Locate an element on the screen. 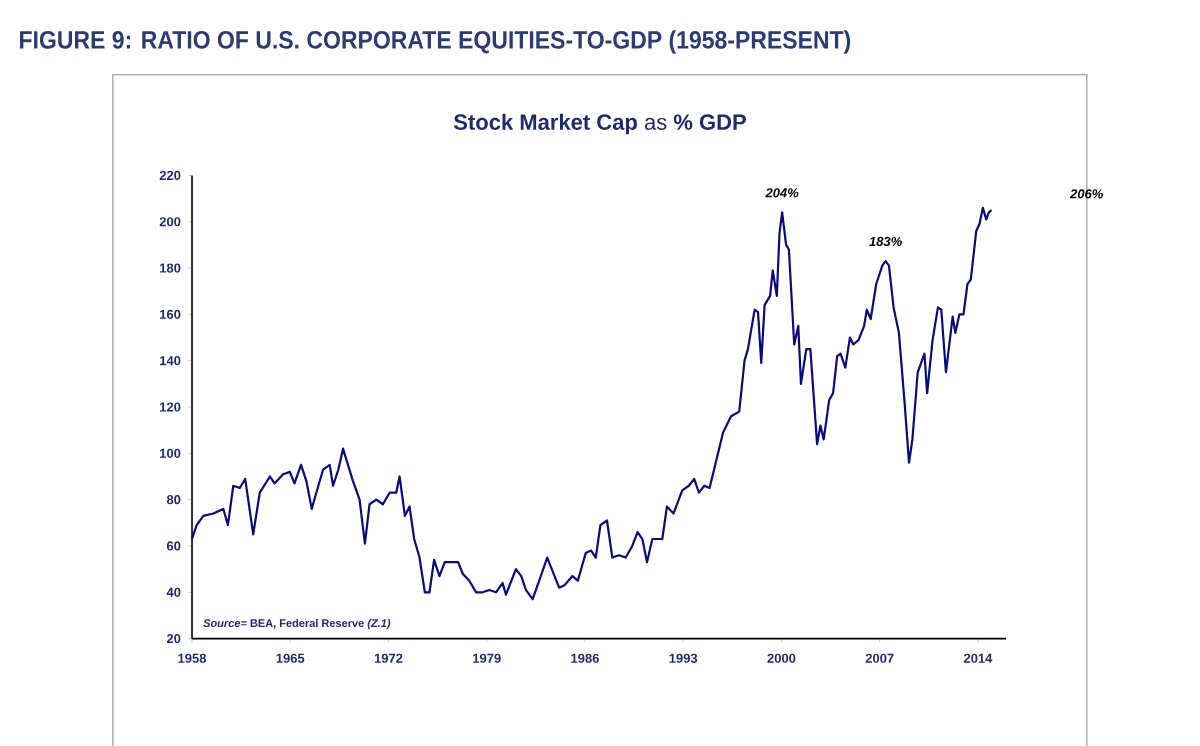 This screenshot has width=1200, height=746. chart-subtitle: Stock Market Cap as % GDP is located at coordinates (599, 124).